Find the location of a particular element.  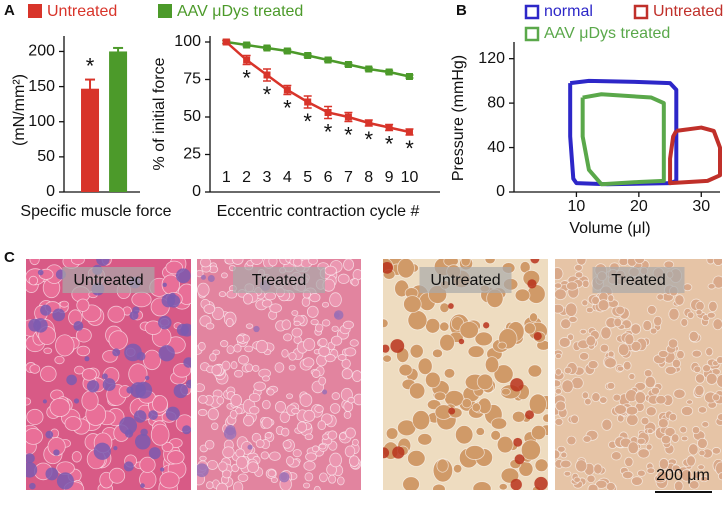

image-label: Treated is located at coordinates (638, 280).